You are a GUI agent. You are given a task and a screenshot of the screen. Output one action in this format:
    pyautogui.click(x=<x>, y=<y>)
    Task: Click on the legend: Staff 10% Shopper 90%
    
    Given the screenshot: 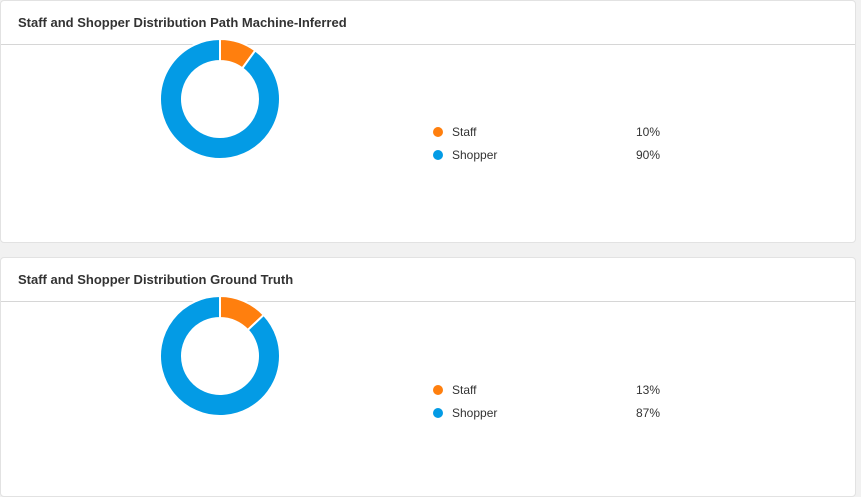 What is the action you would take?
    pyautogui.click(x=546, y=143)
    